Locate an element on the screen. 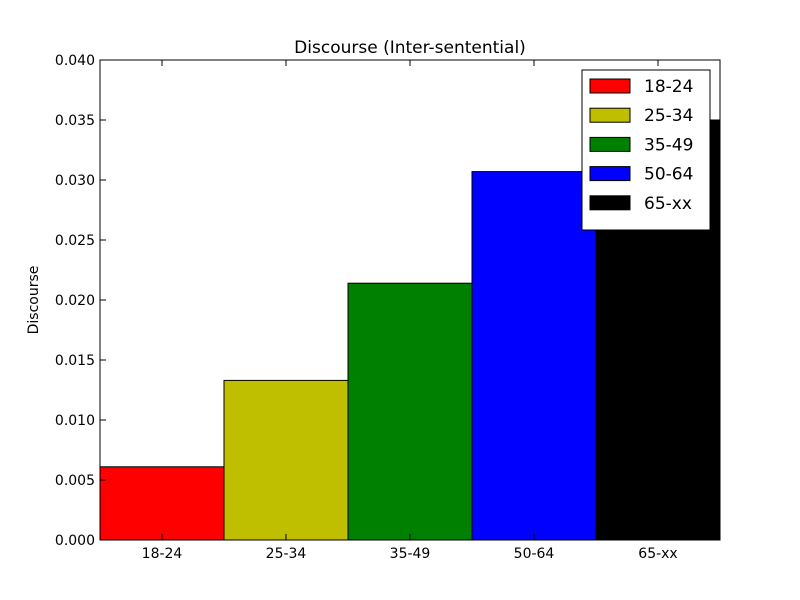  x-tick-label: 18-24 is located at coordinates (162, 554).